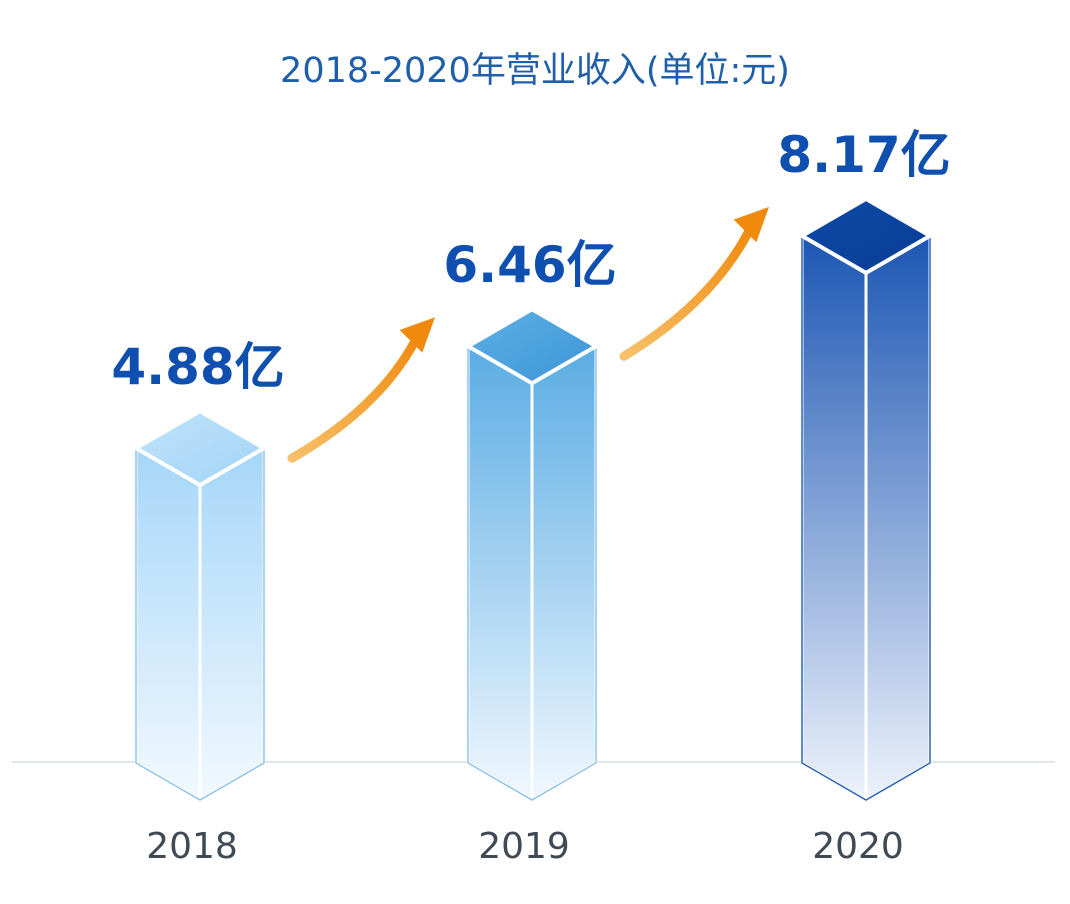 This screenshot has width=1070, height=904. I want to click on bar-2019, so click(532, 554).